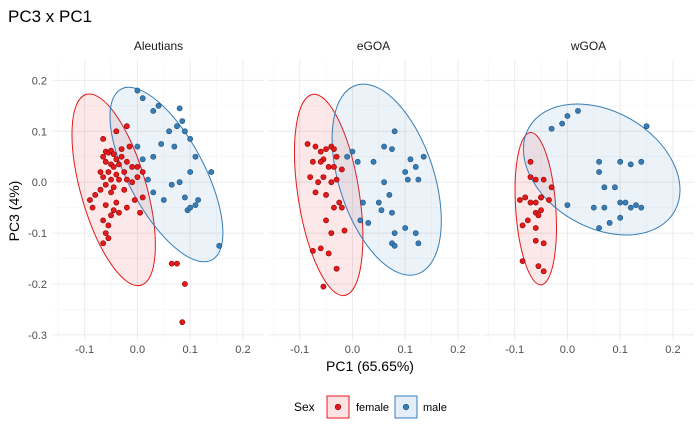 The image size is (700, 432). I want to click on x-tick-label: 0.0, so click(137, 350).